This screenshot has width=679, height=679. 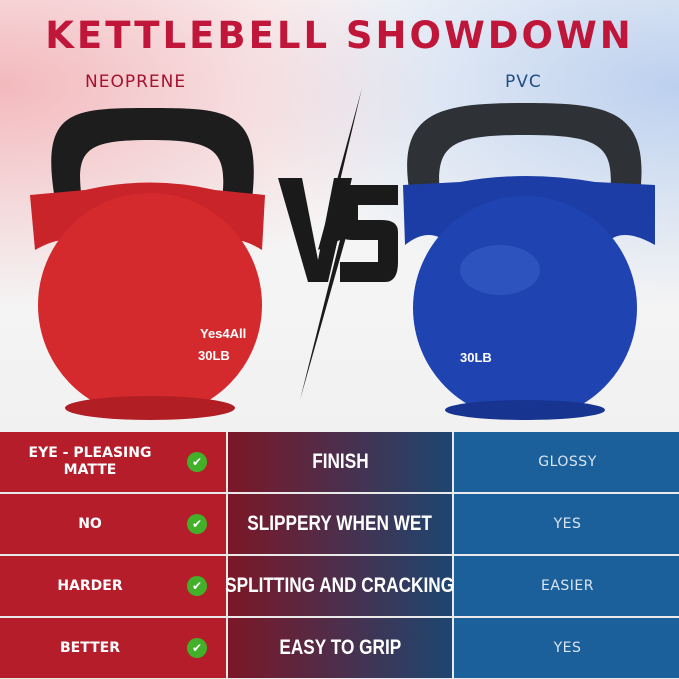 I want to click on left-weight-label: 30LB, so click(x=214, y=355).